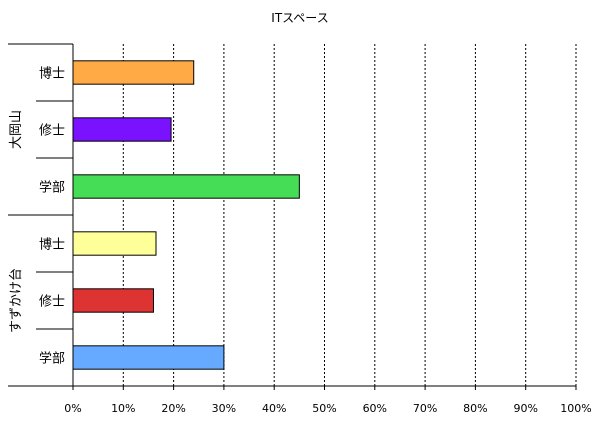 The image size is (600, 425). Describe the element at coordinates (324, 408) in the screenshot. I see `x-tick-label: 50%` at that location.